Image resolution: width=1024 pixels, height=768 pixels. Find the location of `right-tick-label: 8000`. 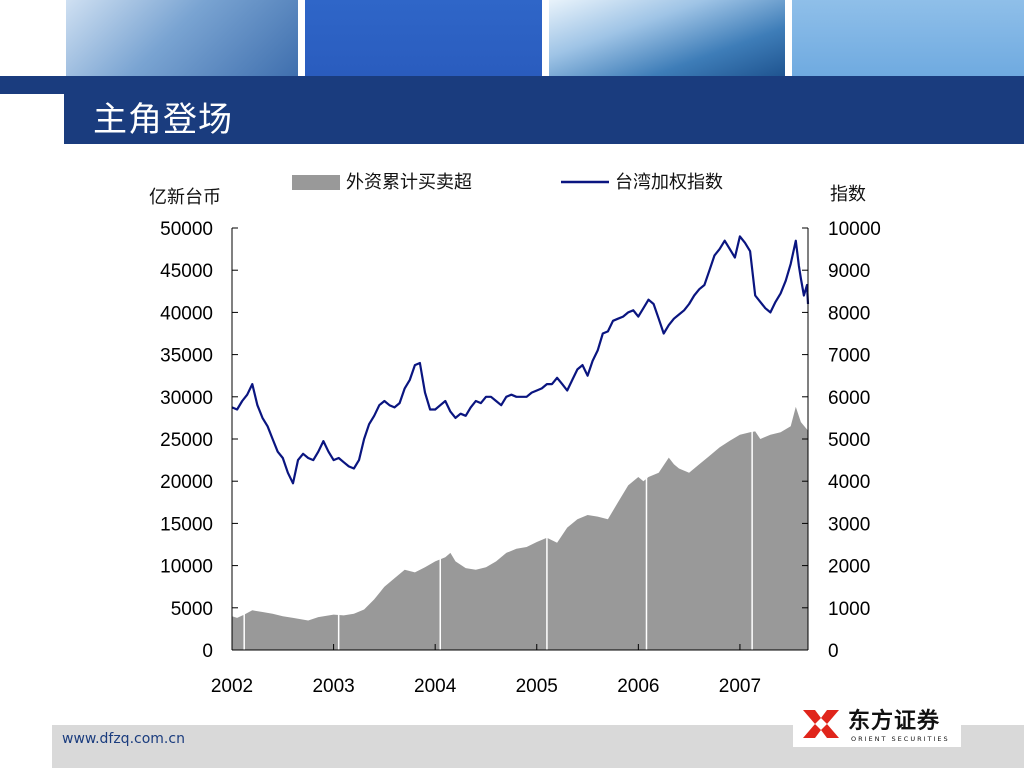

right-tick-label: 8000 is located at coordinates (849, 313).